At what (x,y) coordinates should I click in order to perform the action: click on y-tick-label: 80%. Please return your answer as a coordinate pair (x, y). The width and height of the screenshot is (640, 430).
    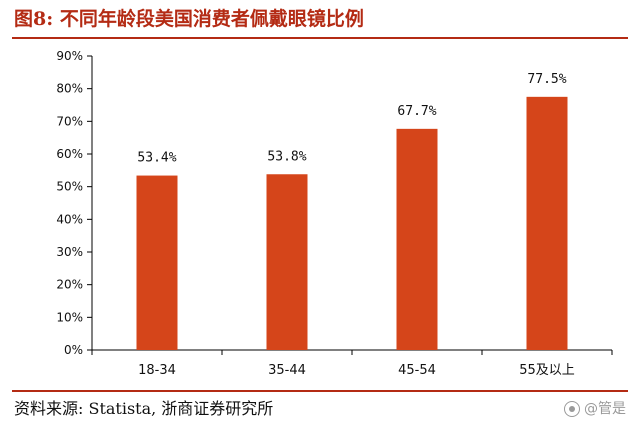
    Looking at the image, I should click on (69, 89).